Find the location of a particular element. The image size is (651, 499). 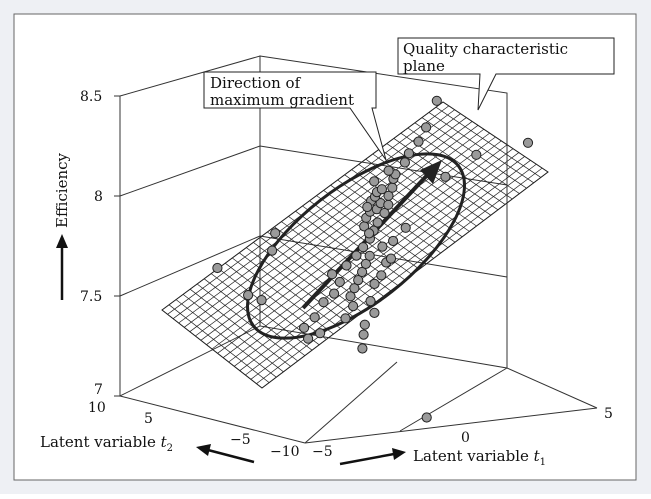

t1-axis-label-sub: 1 is located at coordinates (543, 462).